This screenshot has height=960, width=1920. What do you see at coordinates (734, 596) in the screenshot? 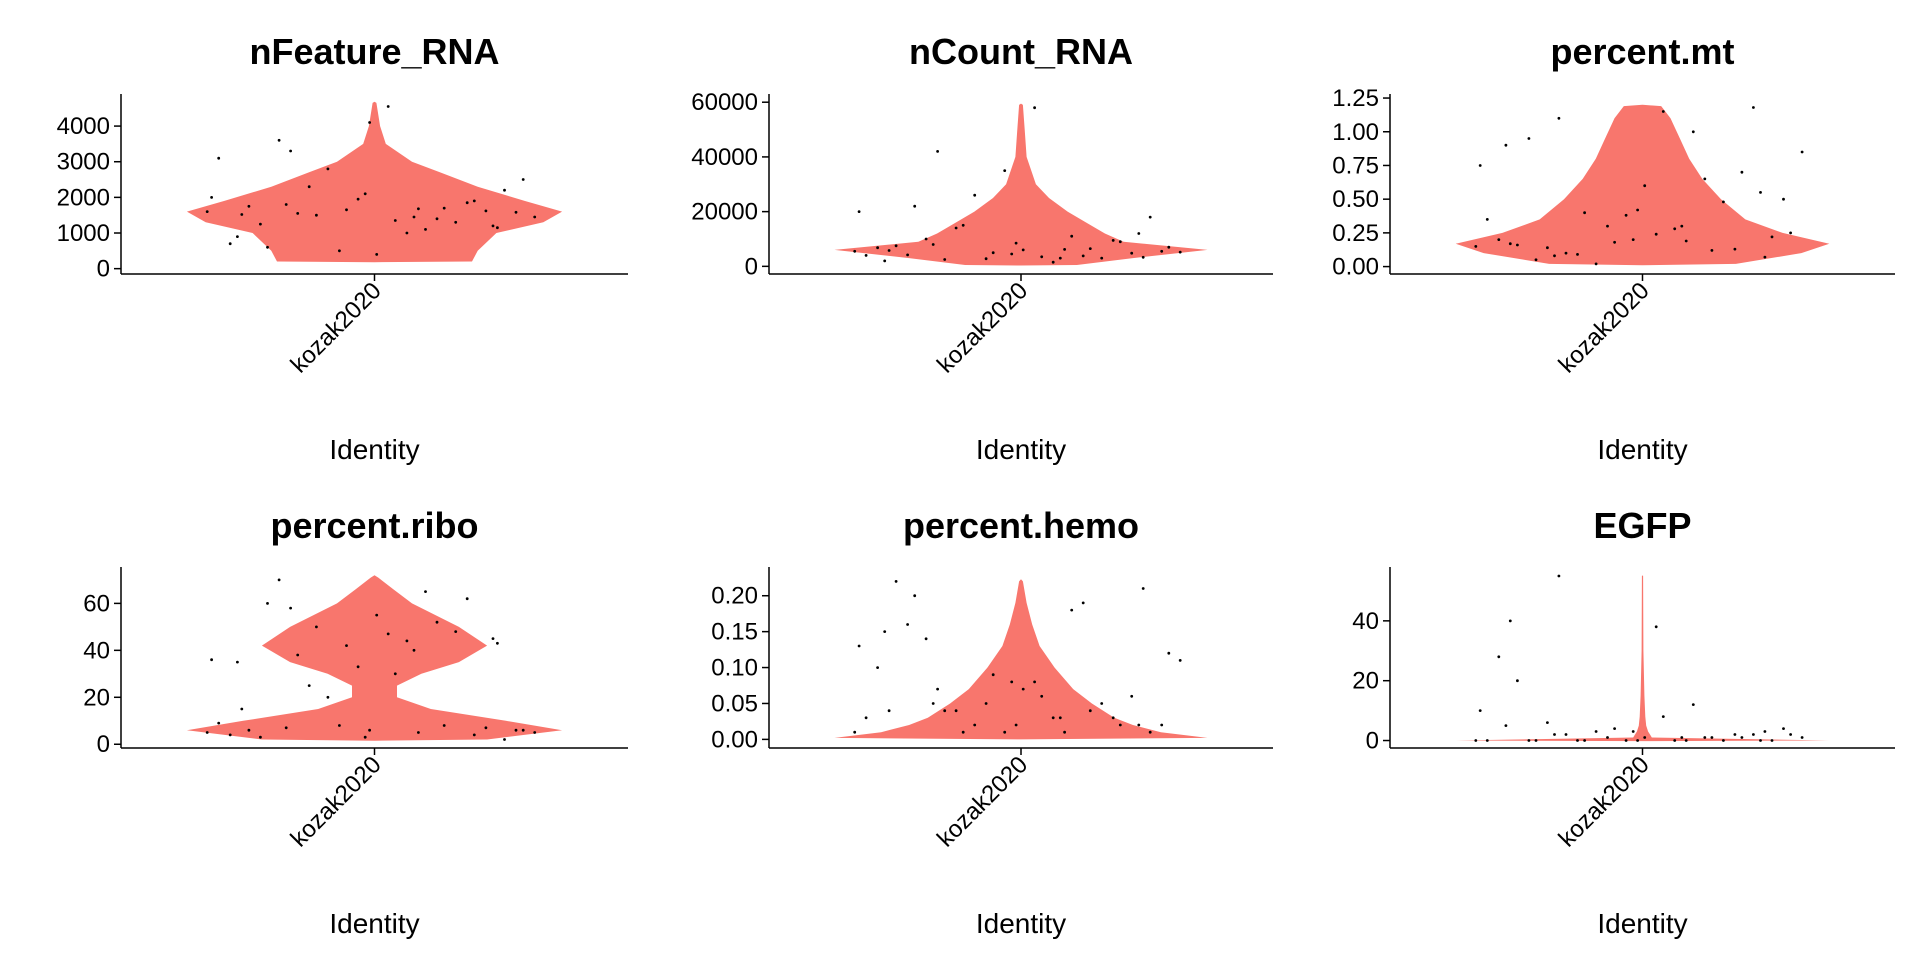
I see `y-tick-label: 0.20` at bounding box center [734, 596].